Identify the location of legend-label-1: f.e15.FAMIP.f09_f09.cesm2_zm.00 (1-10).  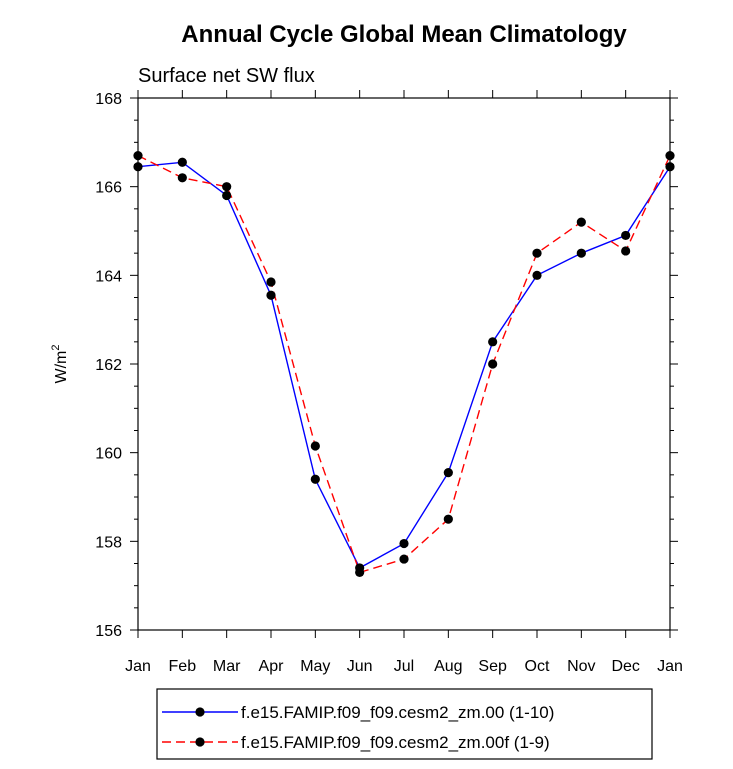
(397, 712).